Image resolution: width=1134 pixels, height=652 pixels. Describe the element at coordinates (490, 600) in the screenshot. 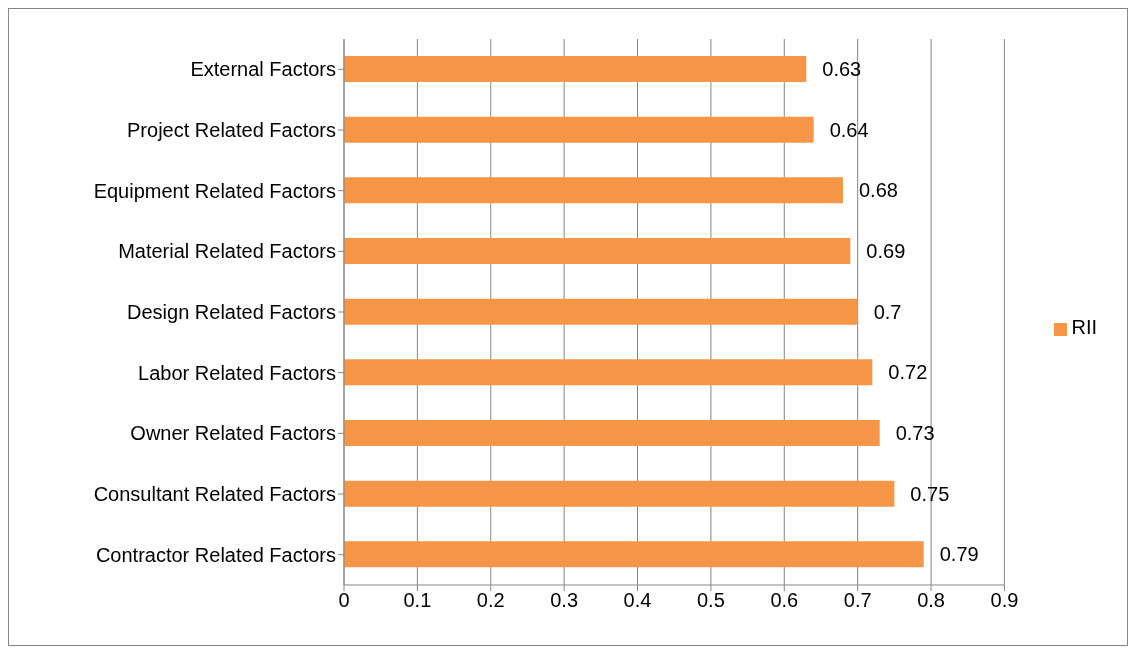

I see `x-tick-label: 0.2` at that location.